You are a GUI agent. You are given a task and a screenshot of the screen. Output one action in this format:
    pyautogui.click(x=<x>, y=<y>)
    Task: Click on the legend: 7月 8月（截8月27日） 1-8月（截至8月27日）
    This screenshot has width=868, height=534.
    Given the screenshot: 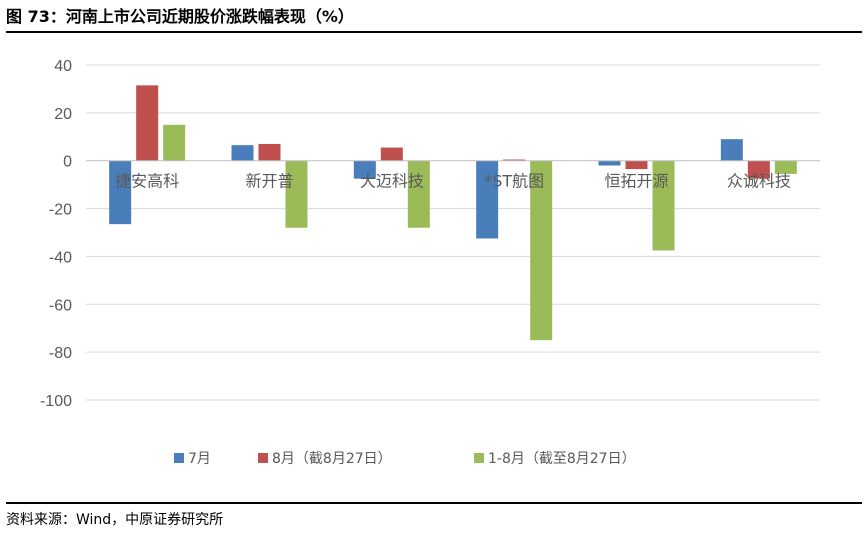 What is the action you would take?
    pyautogui.click(x=405, y=459)
    